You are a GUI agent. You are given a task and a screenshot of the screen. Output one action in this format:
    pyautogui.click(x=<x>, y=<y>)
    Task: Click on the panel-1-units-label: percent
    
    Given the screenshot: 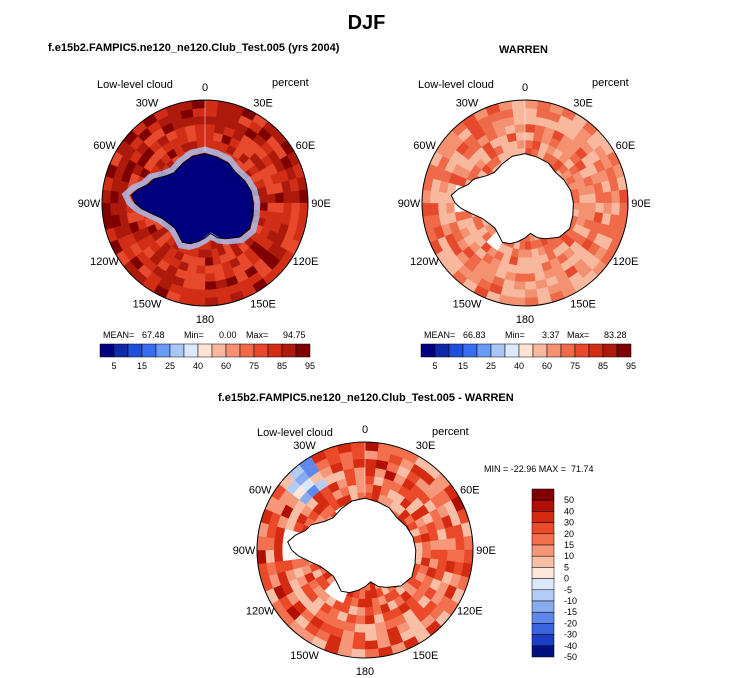 What is the action you would take?
    pyautogui.click(x=290, y=83)
    